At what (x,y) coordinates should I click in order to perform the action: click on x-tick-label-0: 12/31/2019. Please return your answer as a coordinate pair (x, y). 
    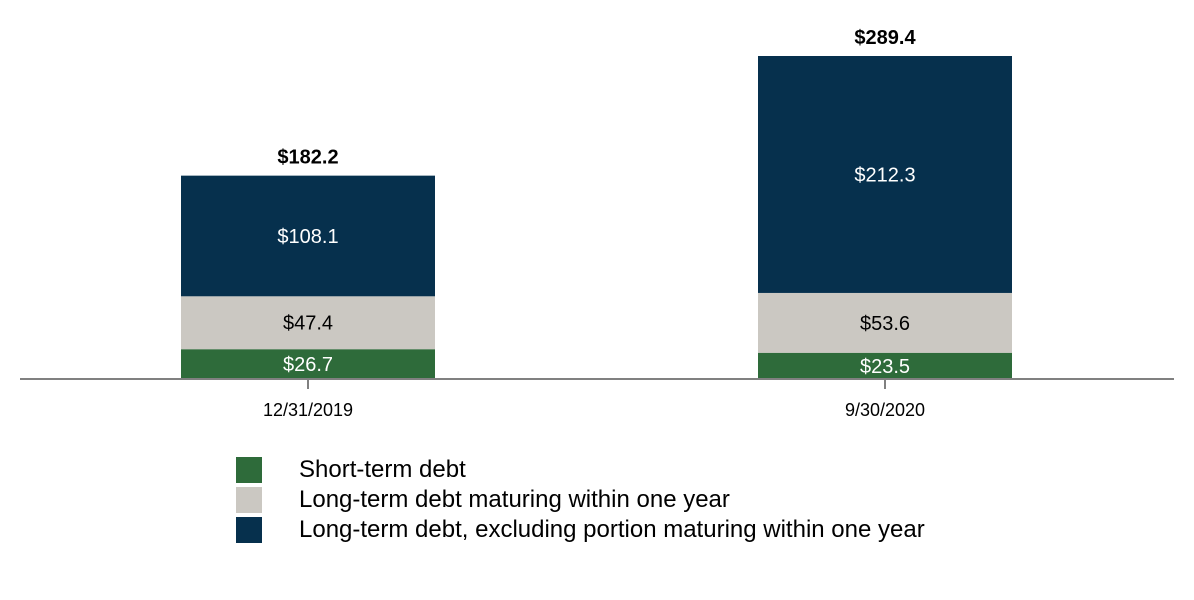
    Looking at the image, I should click on (308, 410).